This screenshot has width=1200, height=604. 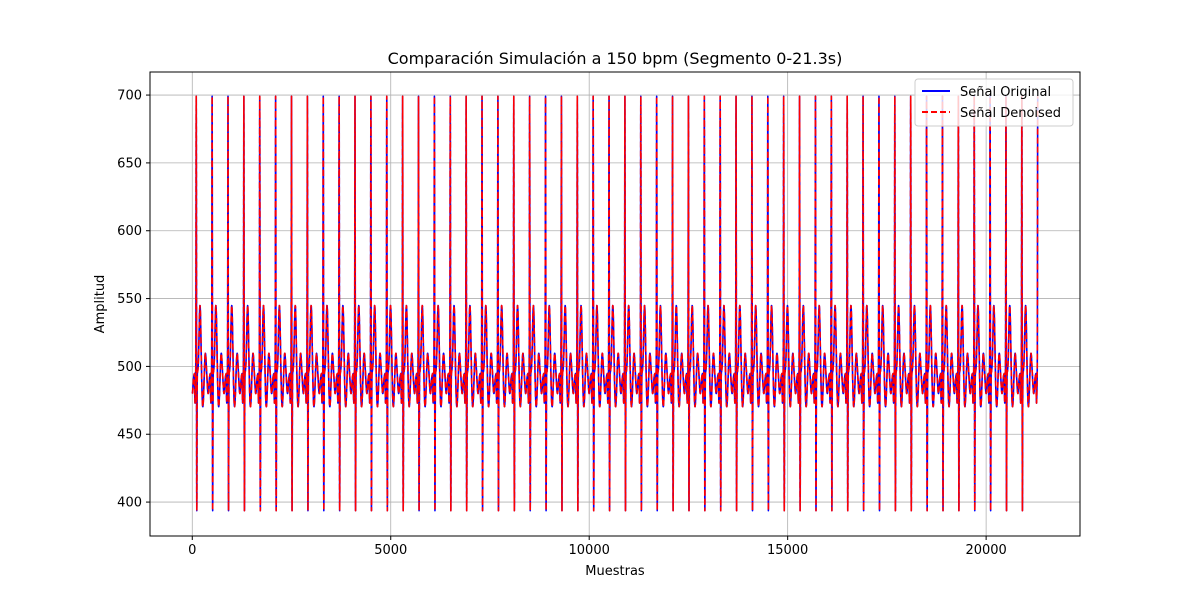 I want to click on legend: Señal Original Señal Denoised, so click(x=994, y=102).